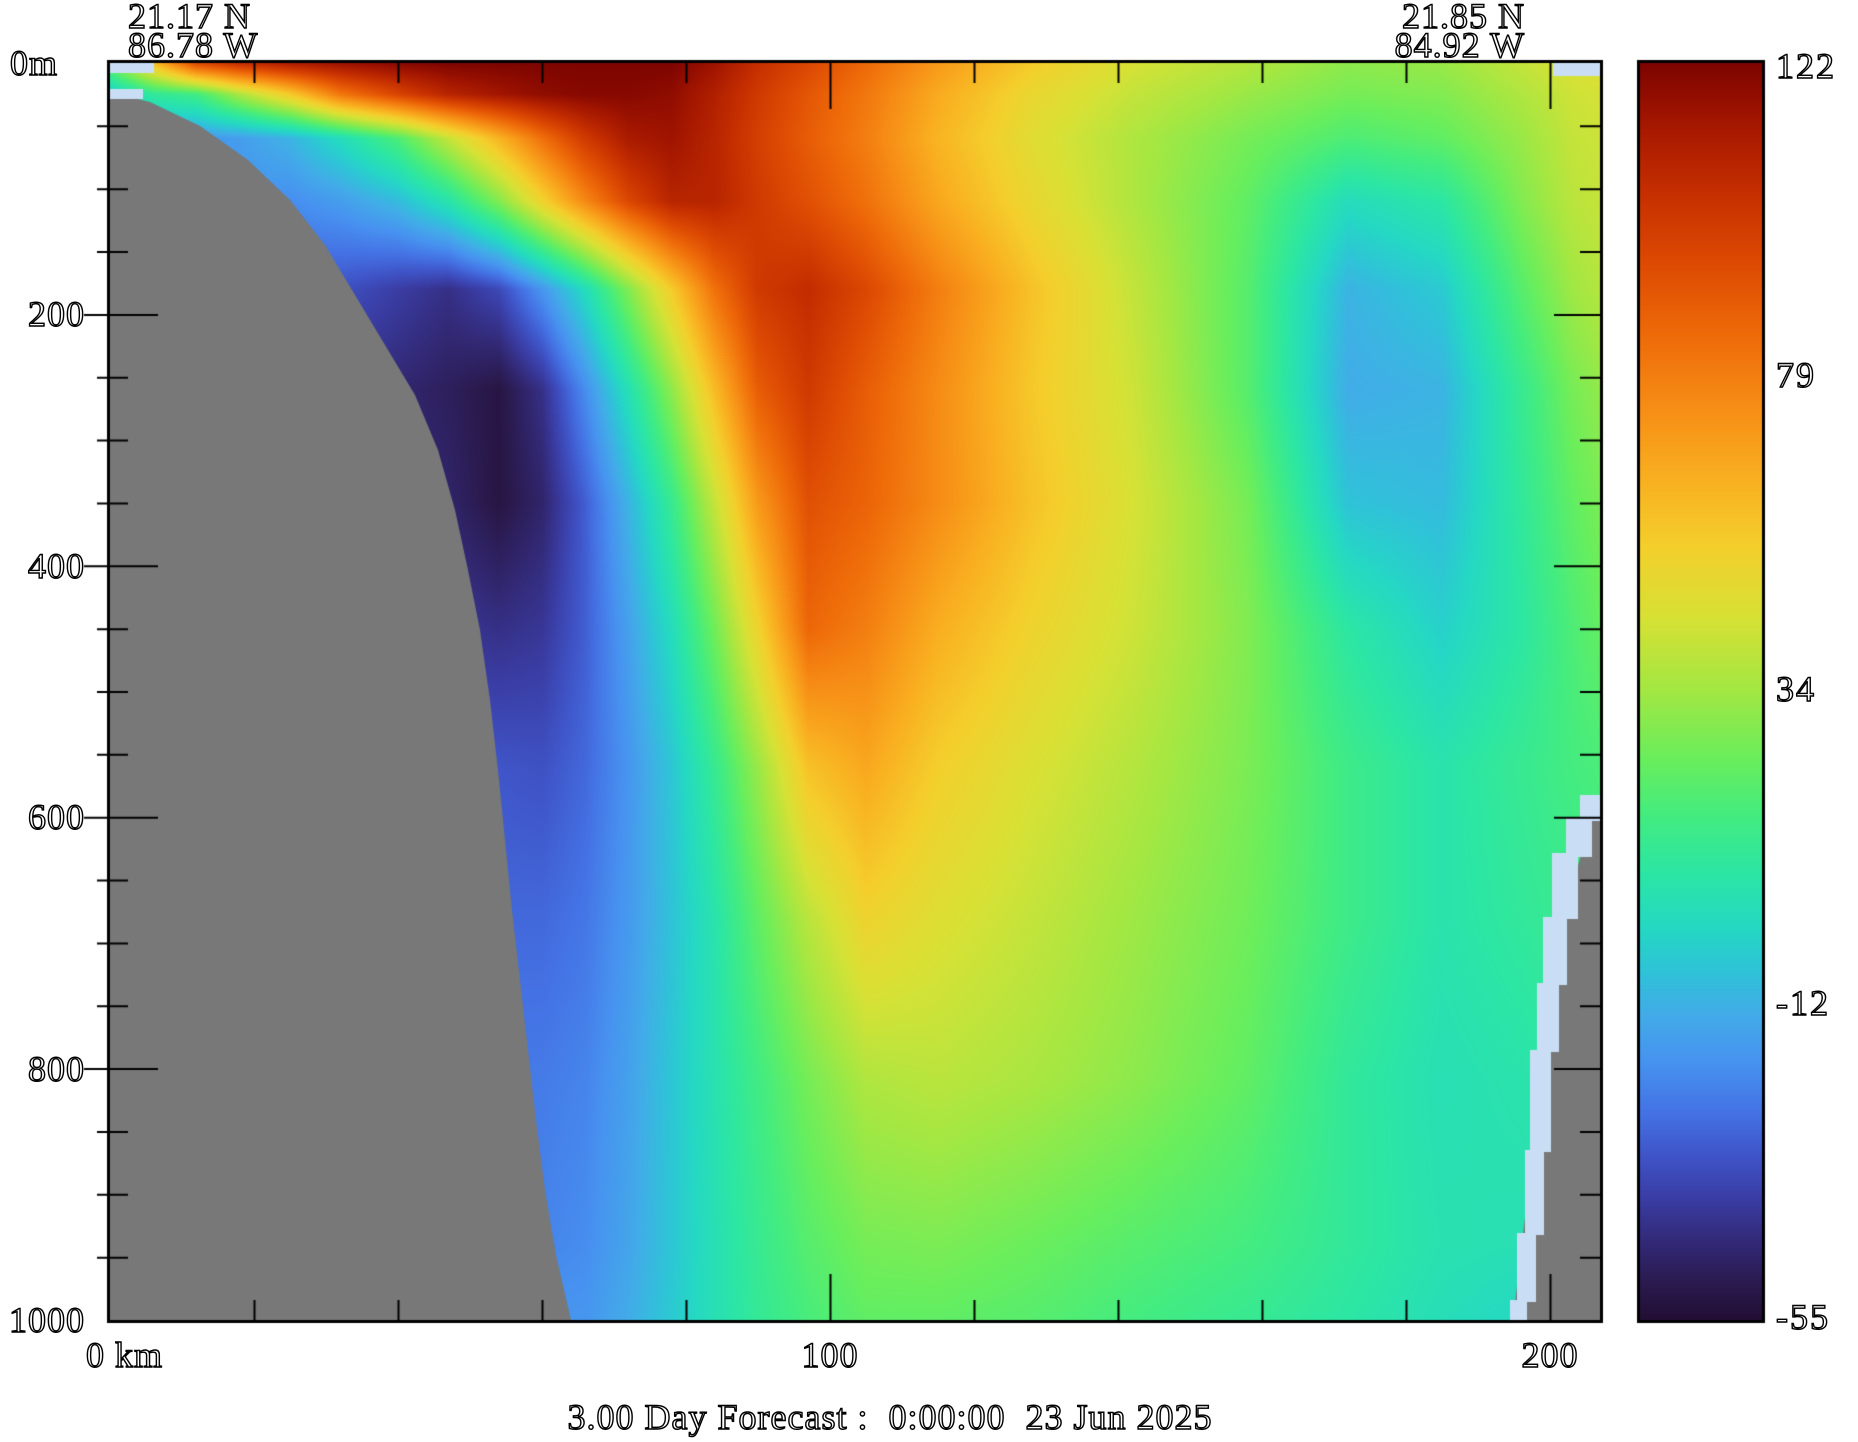 Image resolution: width=1858 pixels, height=1442 pixels. I want to click on coords-top-right: 21.85 N 84.92 W, so click(1452, 32).